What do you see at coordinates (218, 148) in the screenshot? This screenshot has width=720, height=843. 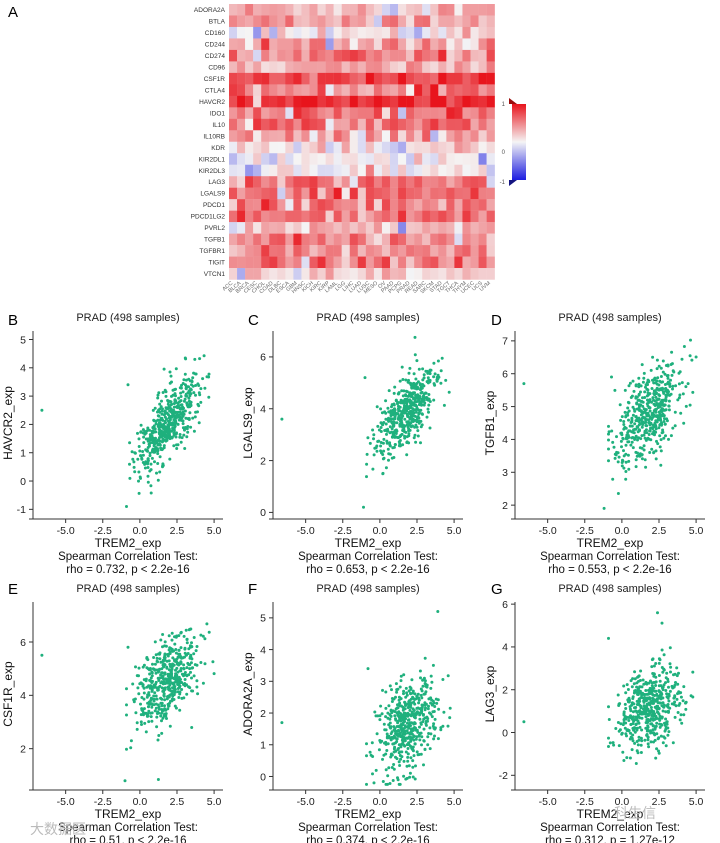 I see `heatmap-row-label: KDR` at bounding box center [218, 148].